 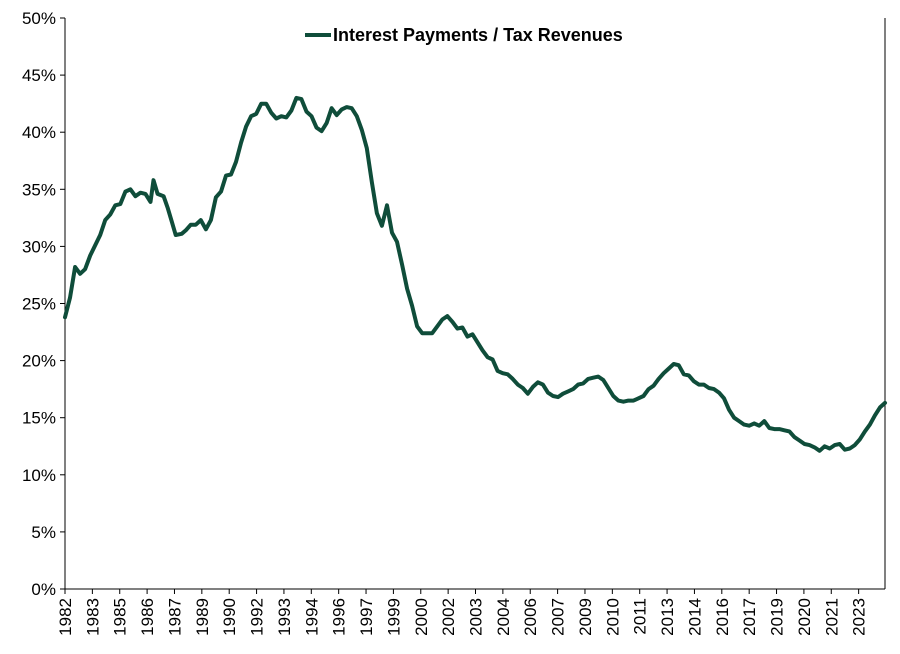 I want to click on x-tick-label: 2017, so click(x=749, y=617).